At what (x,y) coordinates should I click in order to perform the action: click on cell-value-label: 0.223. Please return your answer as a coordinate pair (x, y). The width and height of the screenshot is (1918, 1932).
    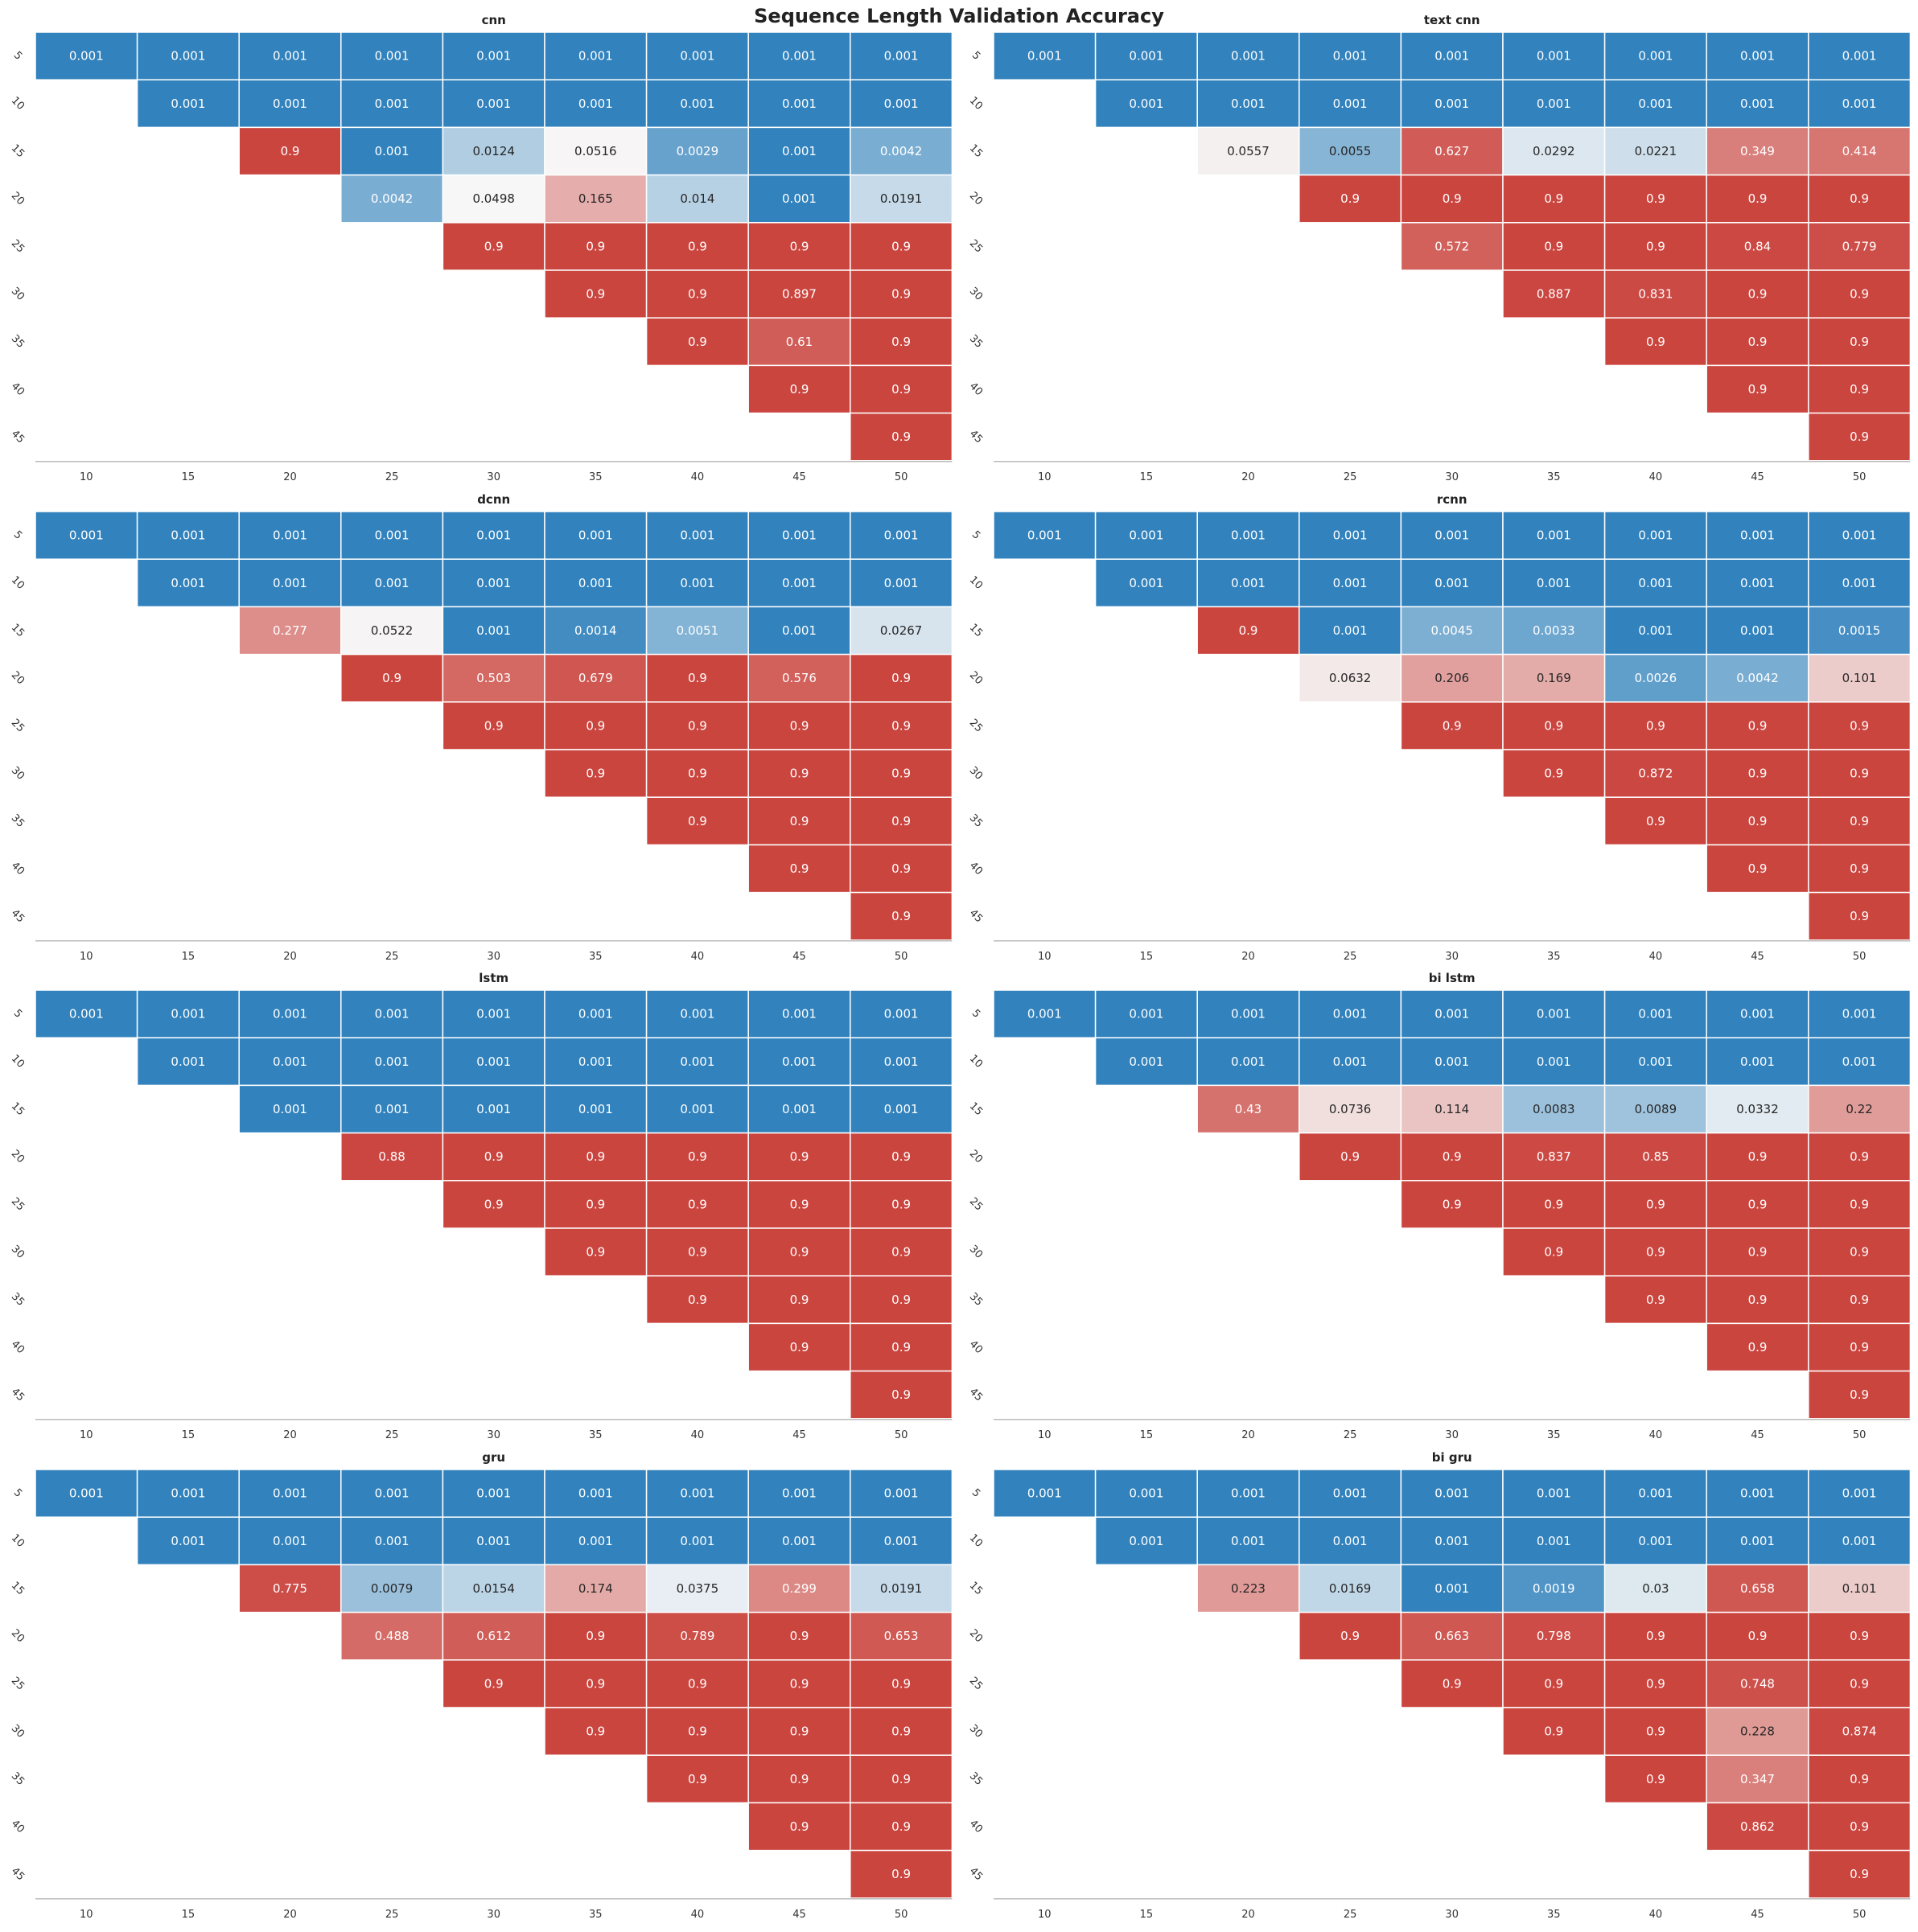
    Looking at the image, I should click on (1248, 1588).